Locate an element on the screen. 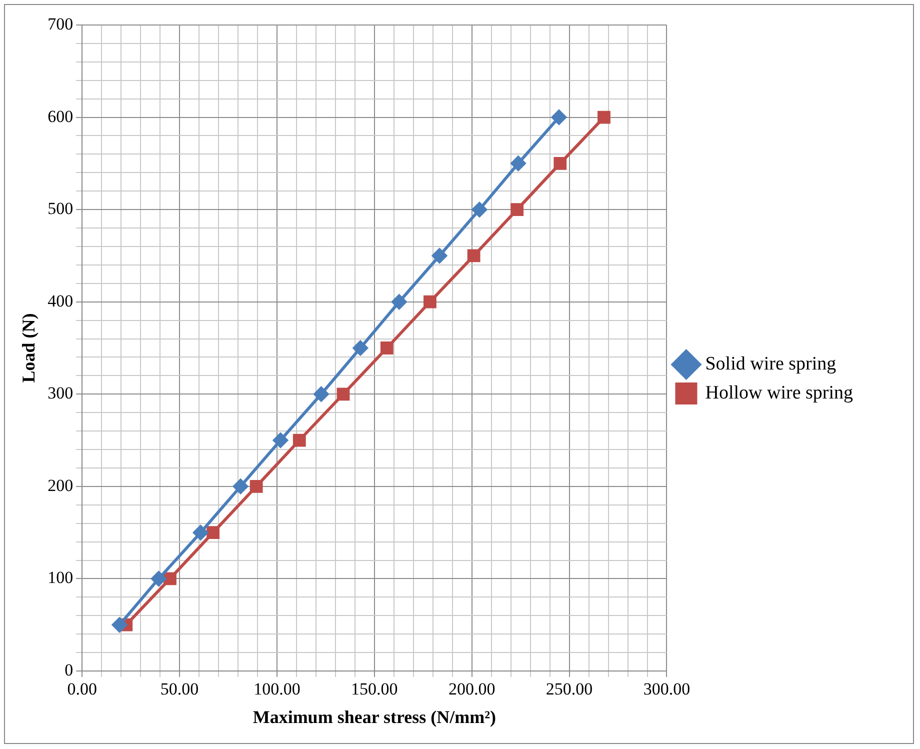 This screenshot has width=920, height=749. x-tick-label: 200.00 is located at coordinates (472, 689).